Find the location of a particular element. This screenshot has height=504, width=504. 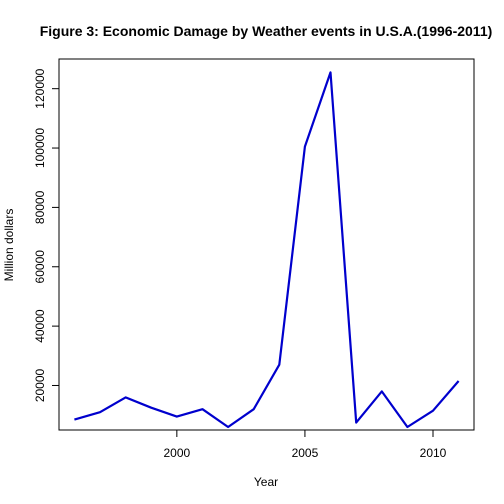

x-tick-label: 2005 is located at coordinates (305, 453).